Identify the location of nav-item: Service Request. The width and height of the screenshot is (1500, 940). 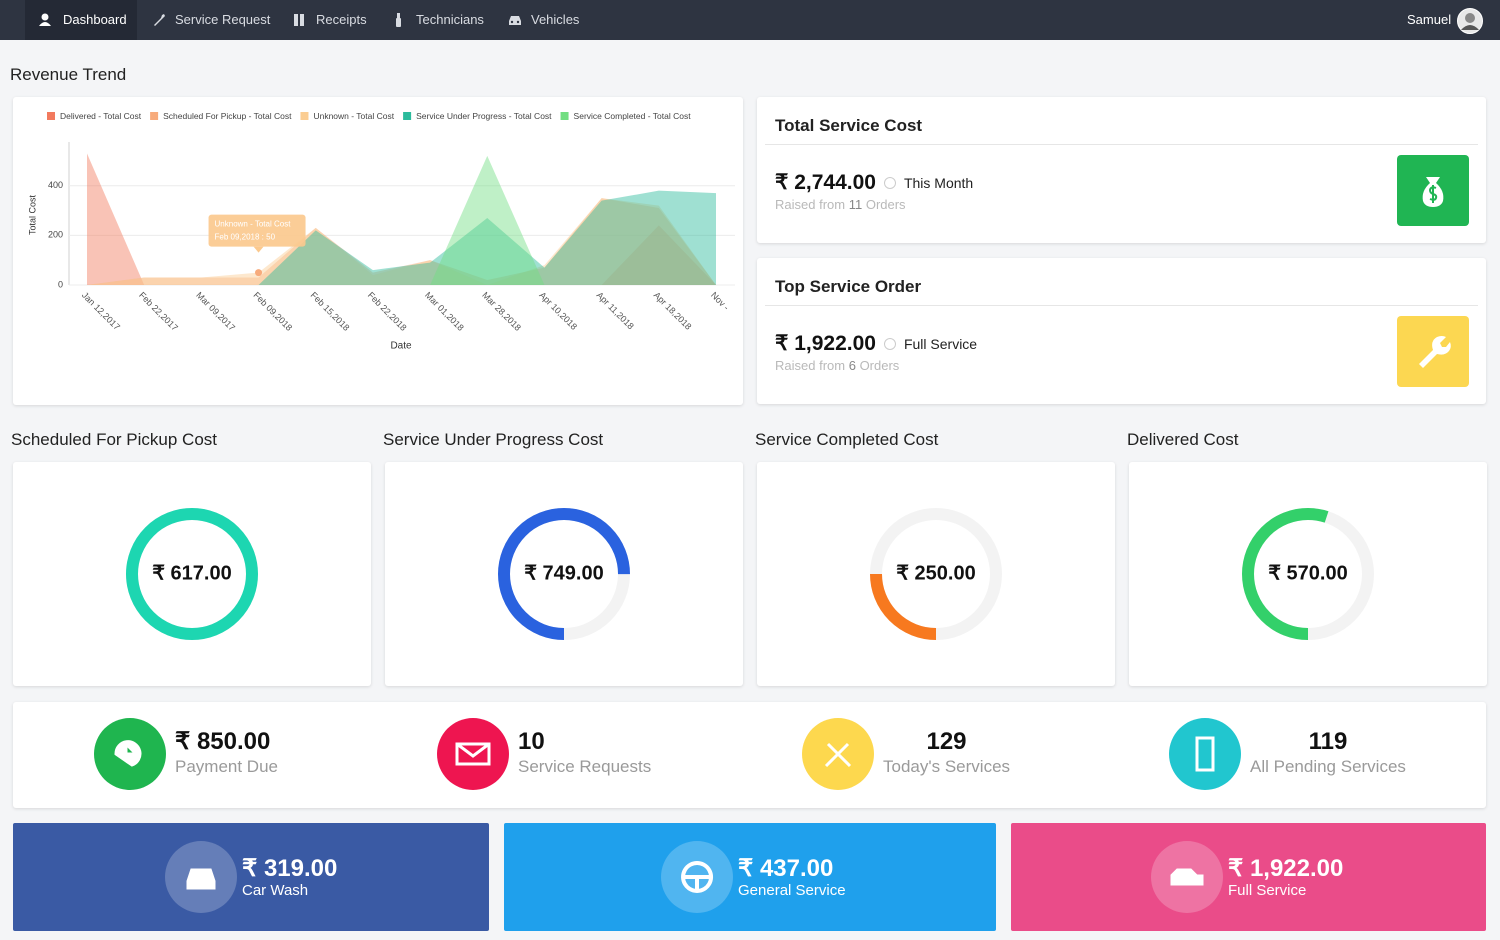
(223, 19).